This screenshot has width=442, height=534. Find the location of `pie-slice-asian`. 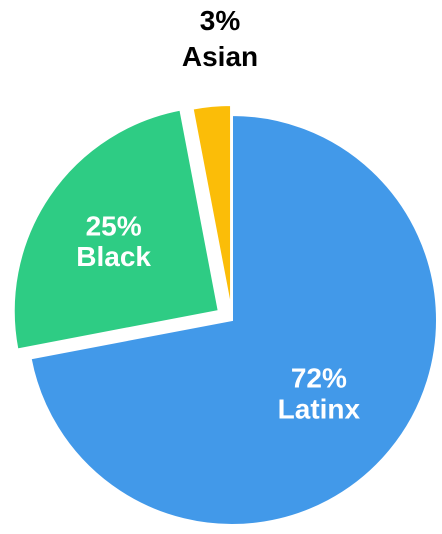

pie-slice-asian is located at coordinates (212, 207).